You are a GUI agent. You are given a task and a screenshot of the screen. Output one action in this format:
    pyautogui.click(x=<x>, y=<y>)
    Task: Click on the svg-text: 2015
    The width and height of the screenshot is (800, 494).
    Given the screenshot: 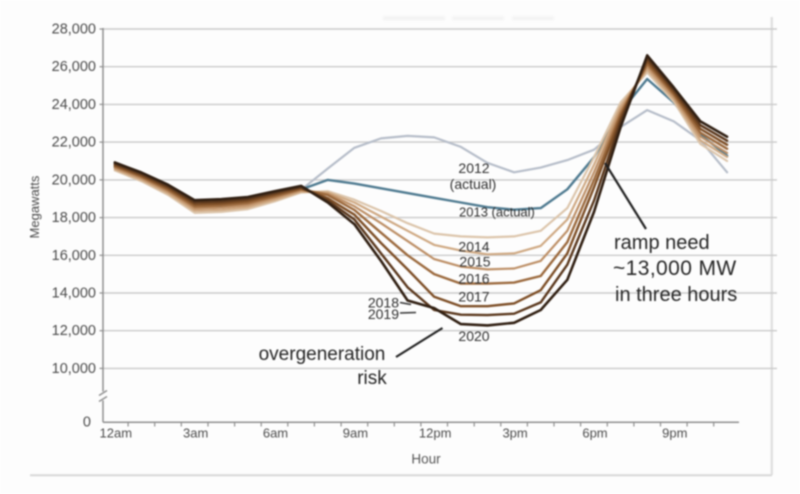 What is the action you would take?
    pyautogui.click(x=474, y=262)
    